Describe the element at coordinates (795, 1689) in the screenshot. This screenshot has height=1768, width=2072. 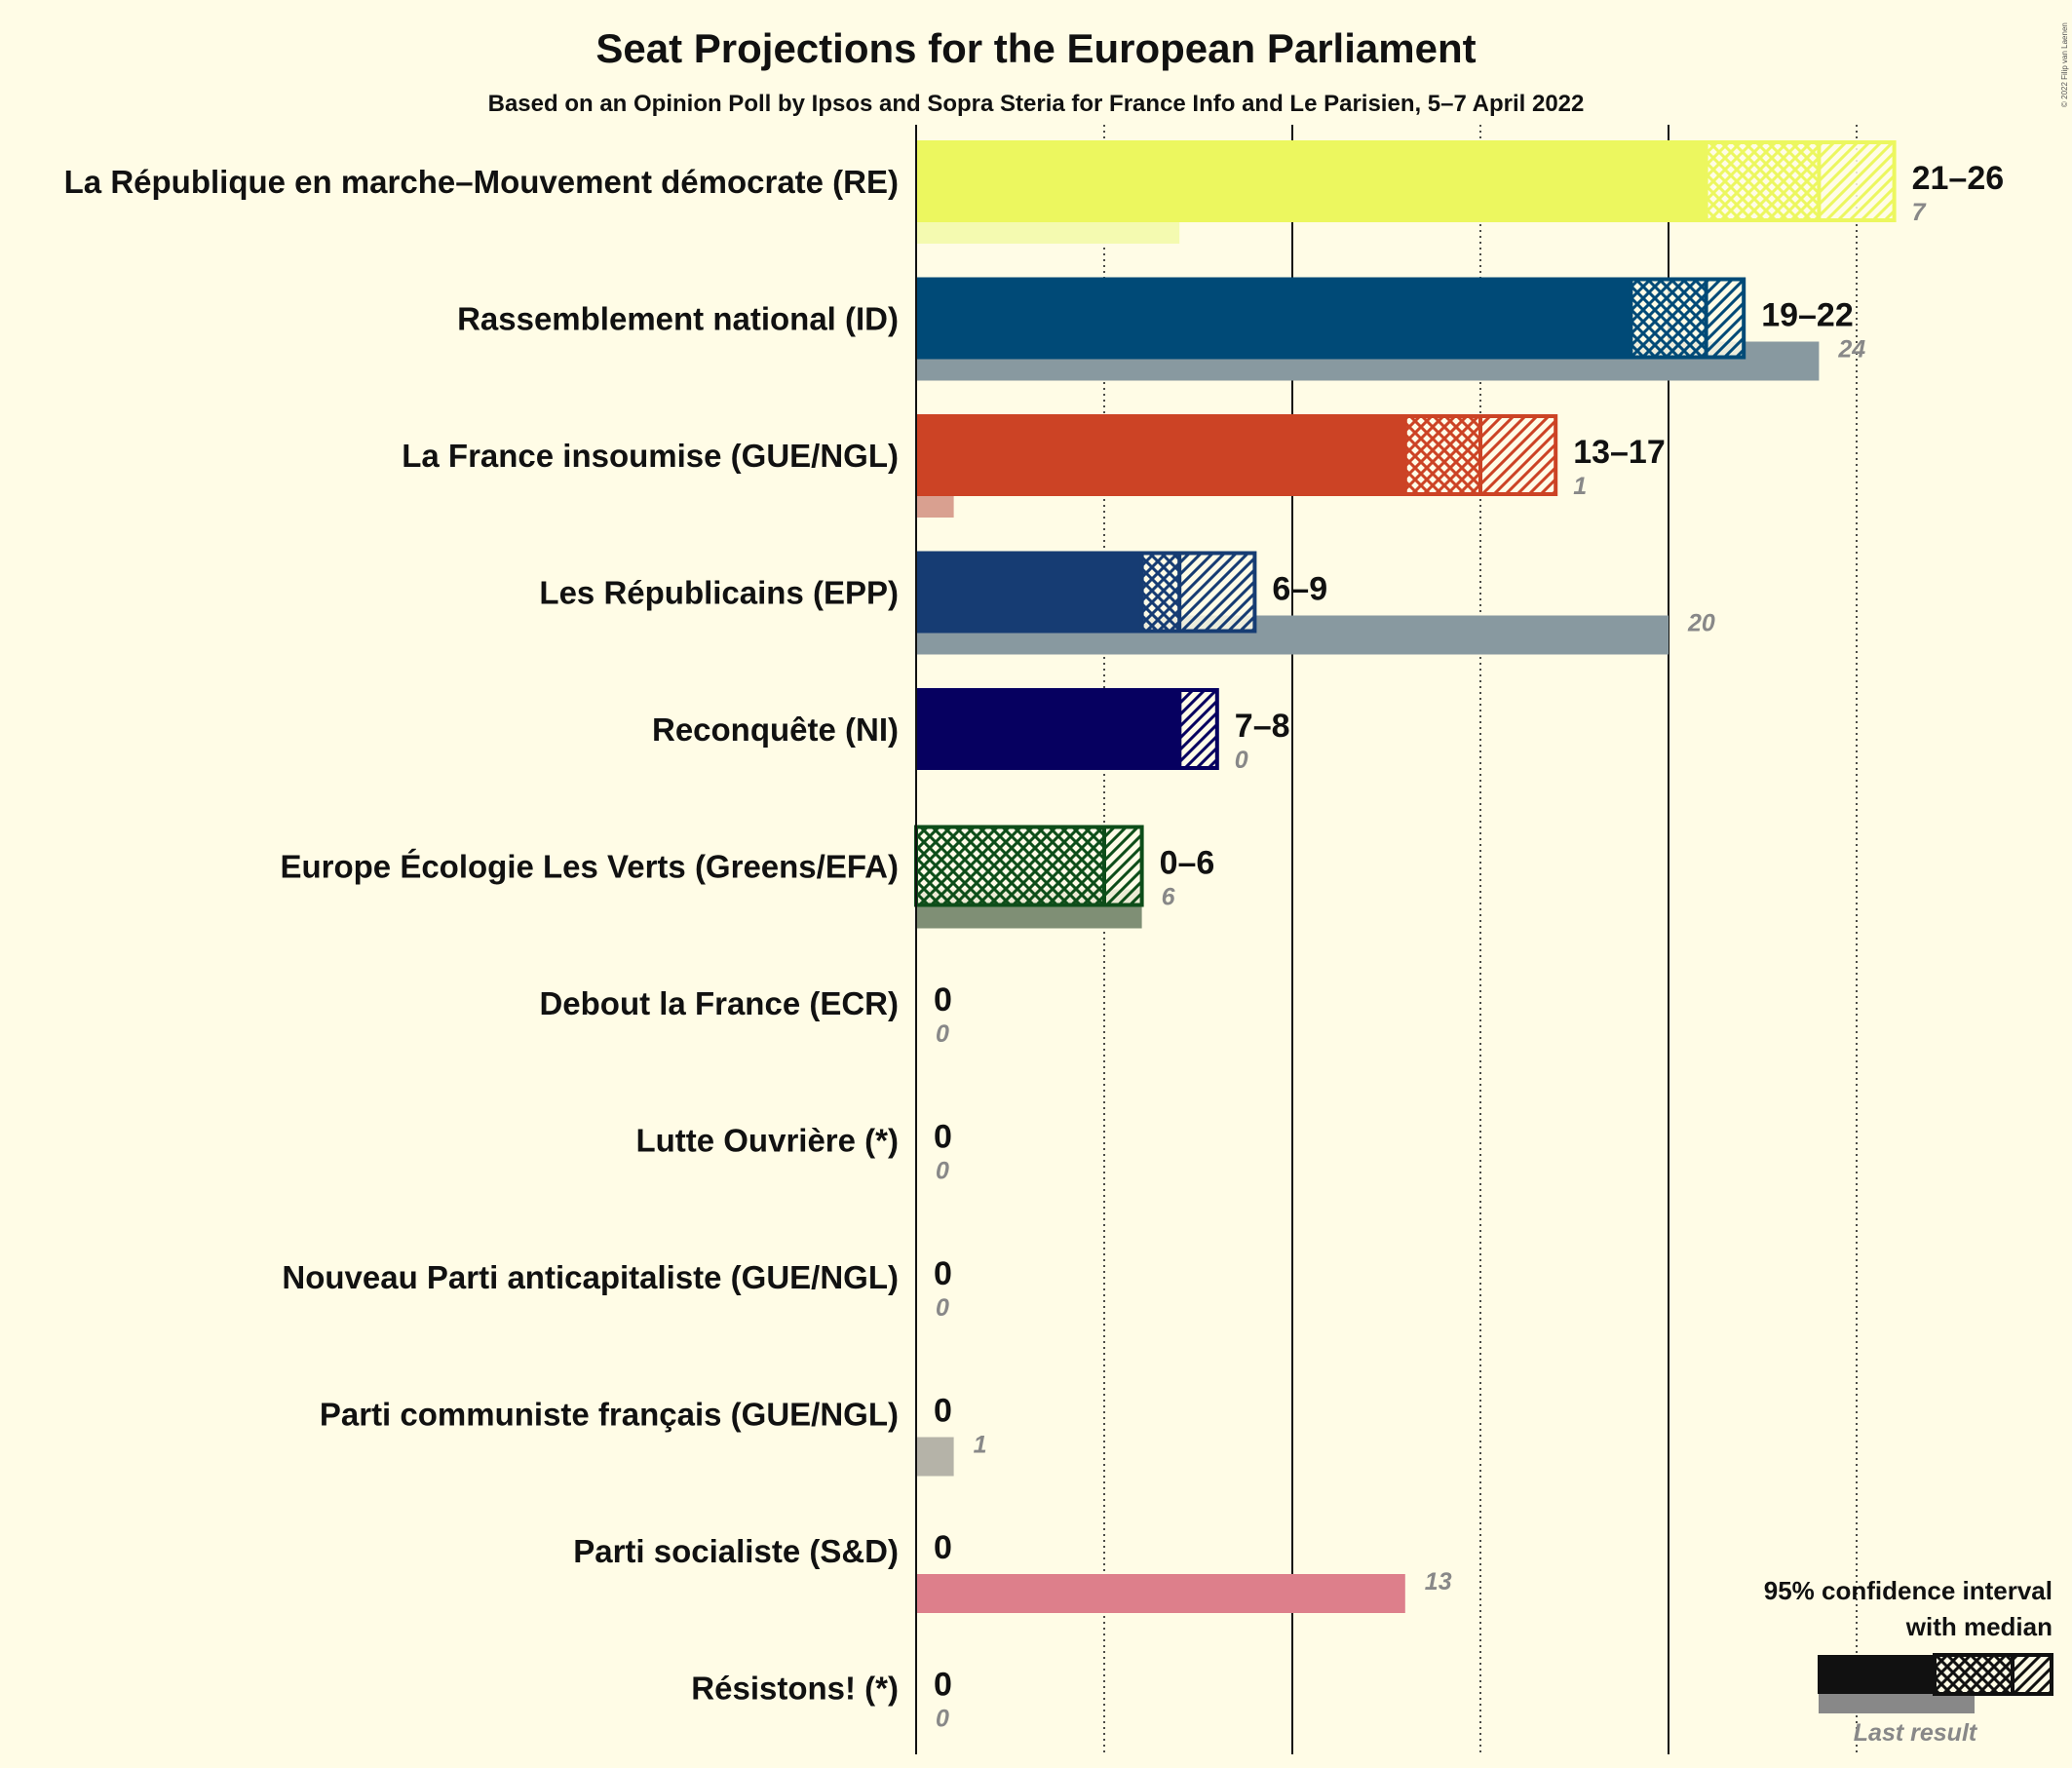
I see `party-label: Résistons! (*)` at that location.